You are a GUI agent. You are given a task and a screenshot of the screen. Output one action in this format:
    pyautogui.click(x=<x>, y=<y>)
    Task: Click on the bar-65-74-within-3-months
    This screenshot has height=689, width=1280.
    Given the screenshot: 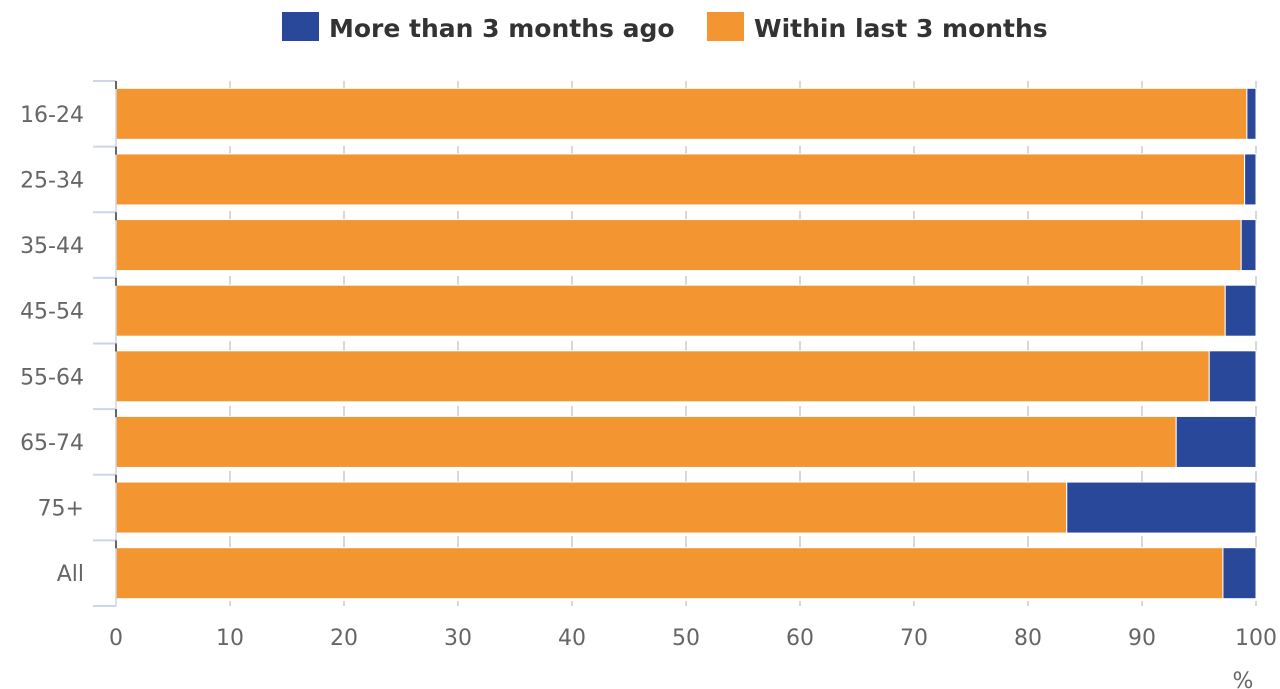 What is the action you would take?
    pyautogui.click(x=646, y=441)
    